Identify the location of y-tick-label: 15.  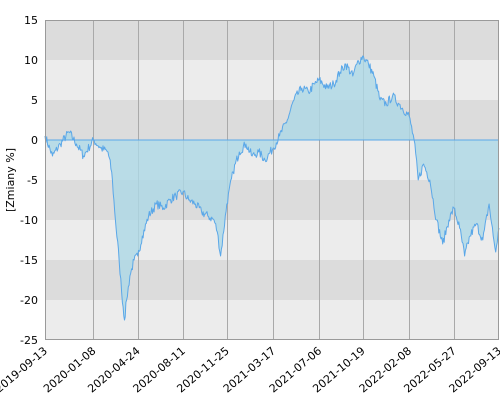
(31, 20).